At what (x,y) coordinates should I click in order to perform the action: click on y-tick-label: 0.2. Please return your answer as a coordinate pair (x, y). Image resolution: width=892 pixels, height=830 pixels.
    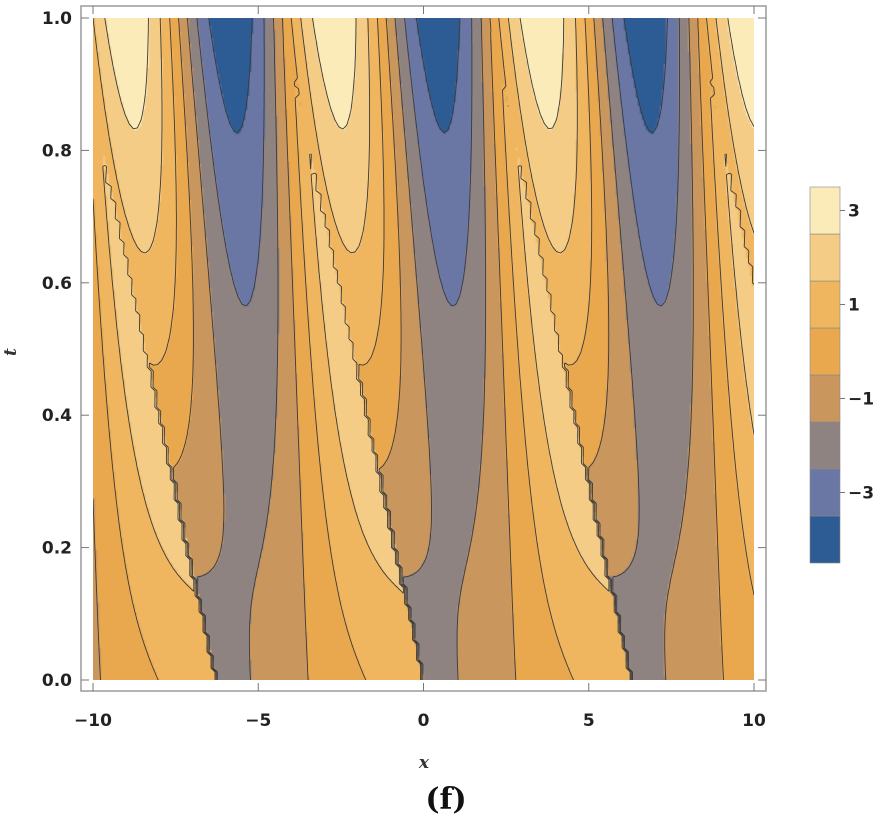
    Looking at the image, I should click on (57, 549).